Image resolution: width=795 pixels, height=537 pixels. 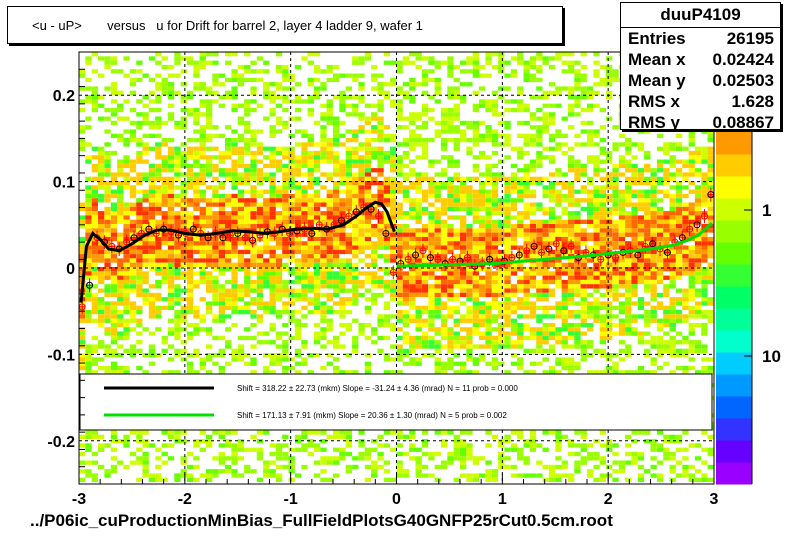 What do you see at coordinates (61, 355) in the screenshot?
I see `y-tick-label: -0.1` at bounding box center [61, 355].